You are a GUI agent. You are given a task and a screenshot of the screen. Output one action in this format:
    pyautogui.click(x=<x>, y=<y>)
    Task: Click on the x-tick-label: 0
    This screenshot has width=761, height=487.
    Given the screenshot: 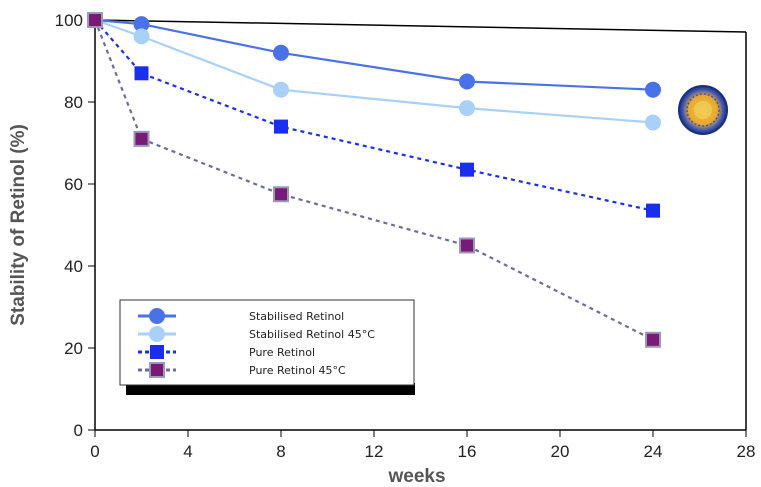 What is the action you would take?
    pyautogui.click(x=94, y=451)
    